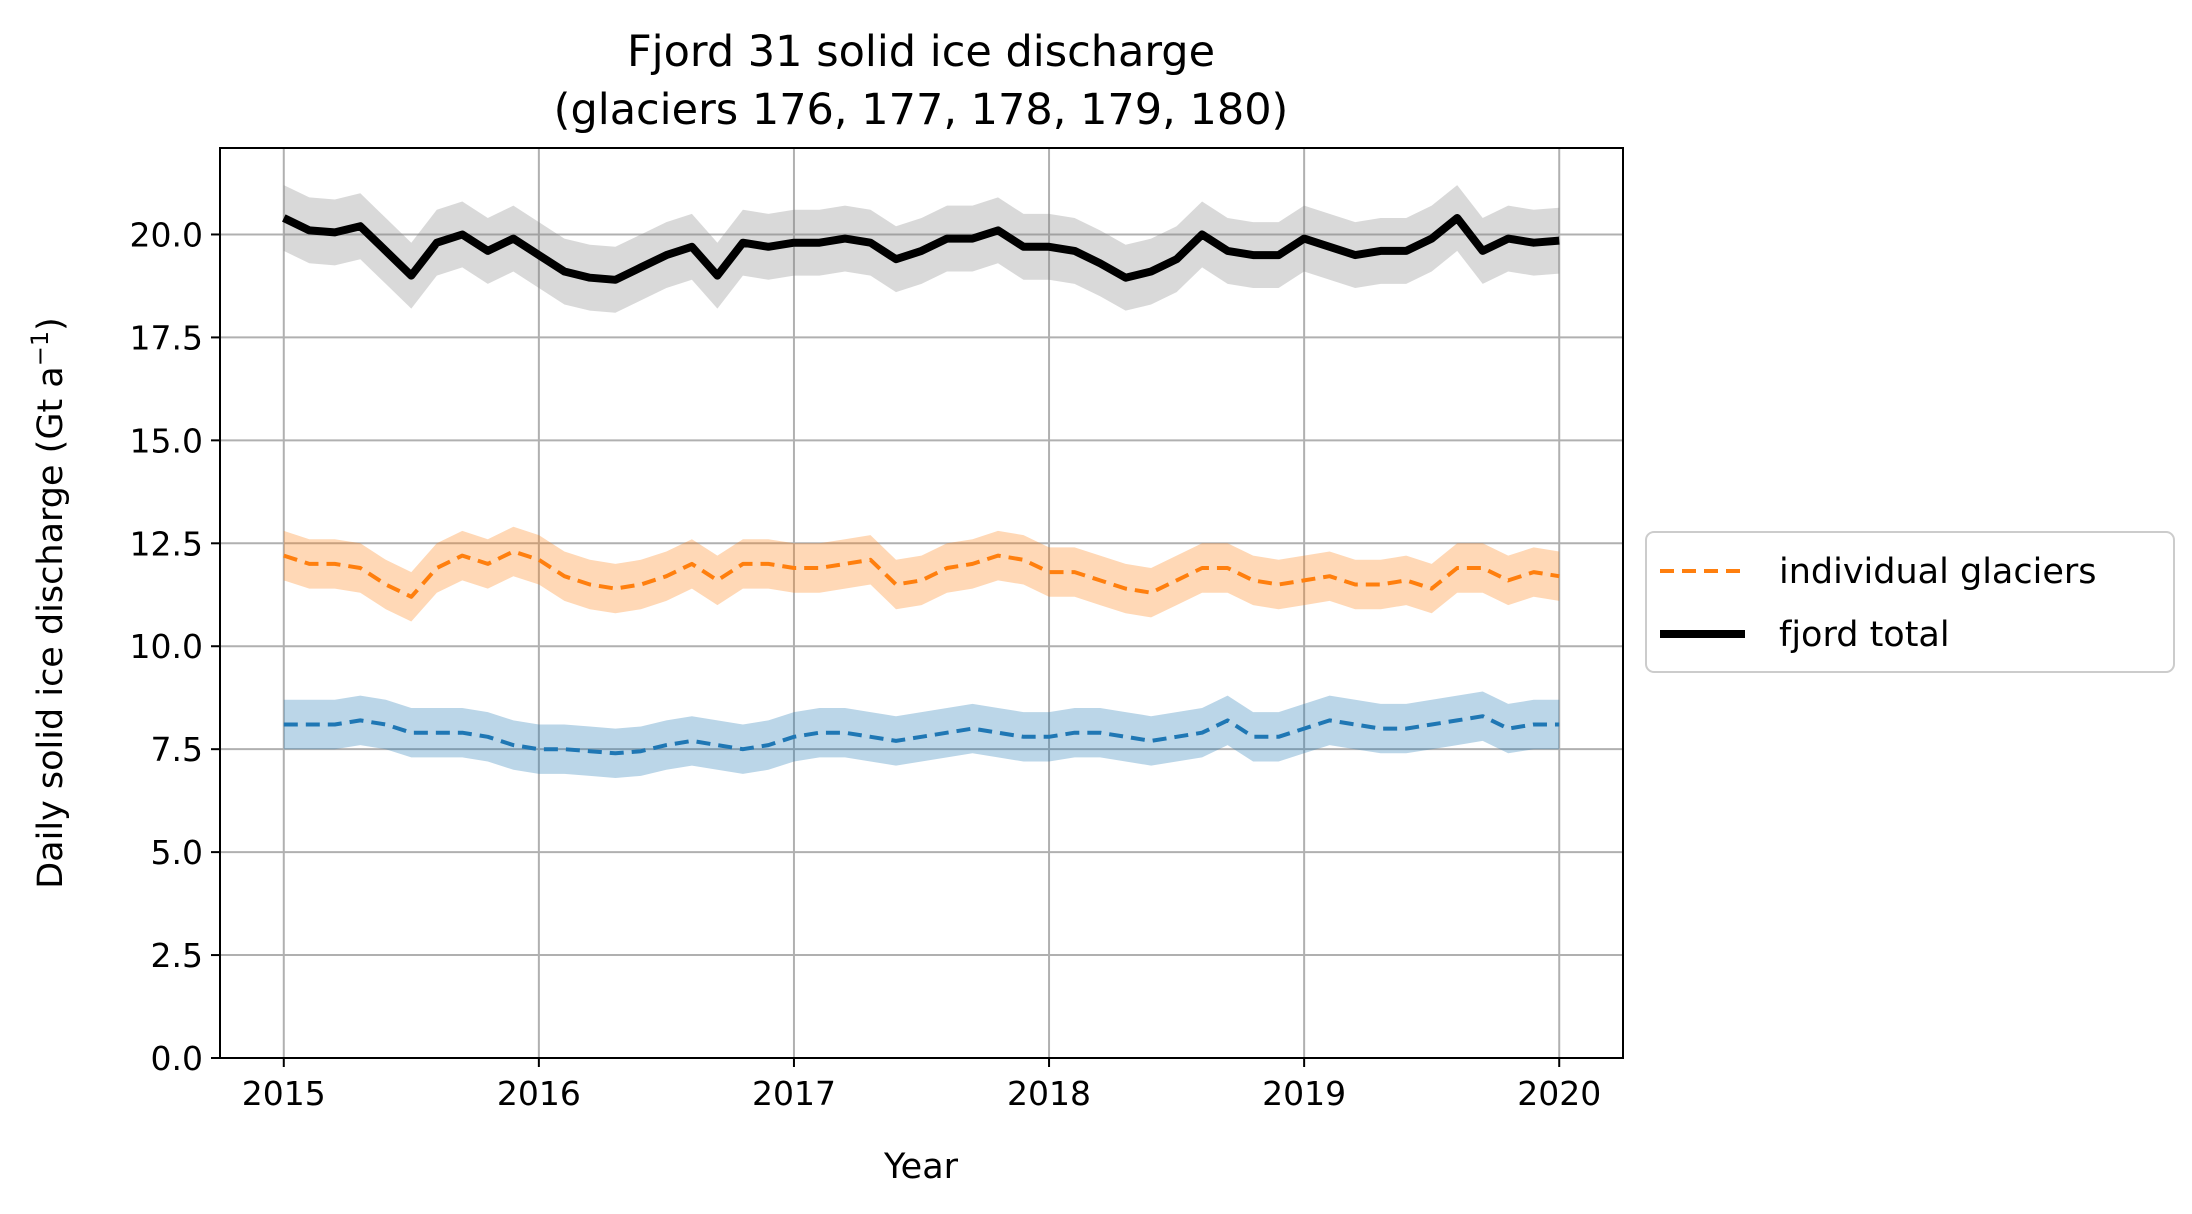 This screenshot has height=1214, width=2192. Describe the element at coordinates (177, 749) in the screenshot. I see `y-tick-label: 7.5` at that location.